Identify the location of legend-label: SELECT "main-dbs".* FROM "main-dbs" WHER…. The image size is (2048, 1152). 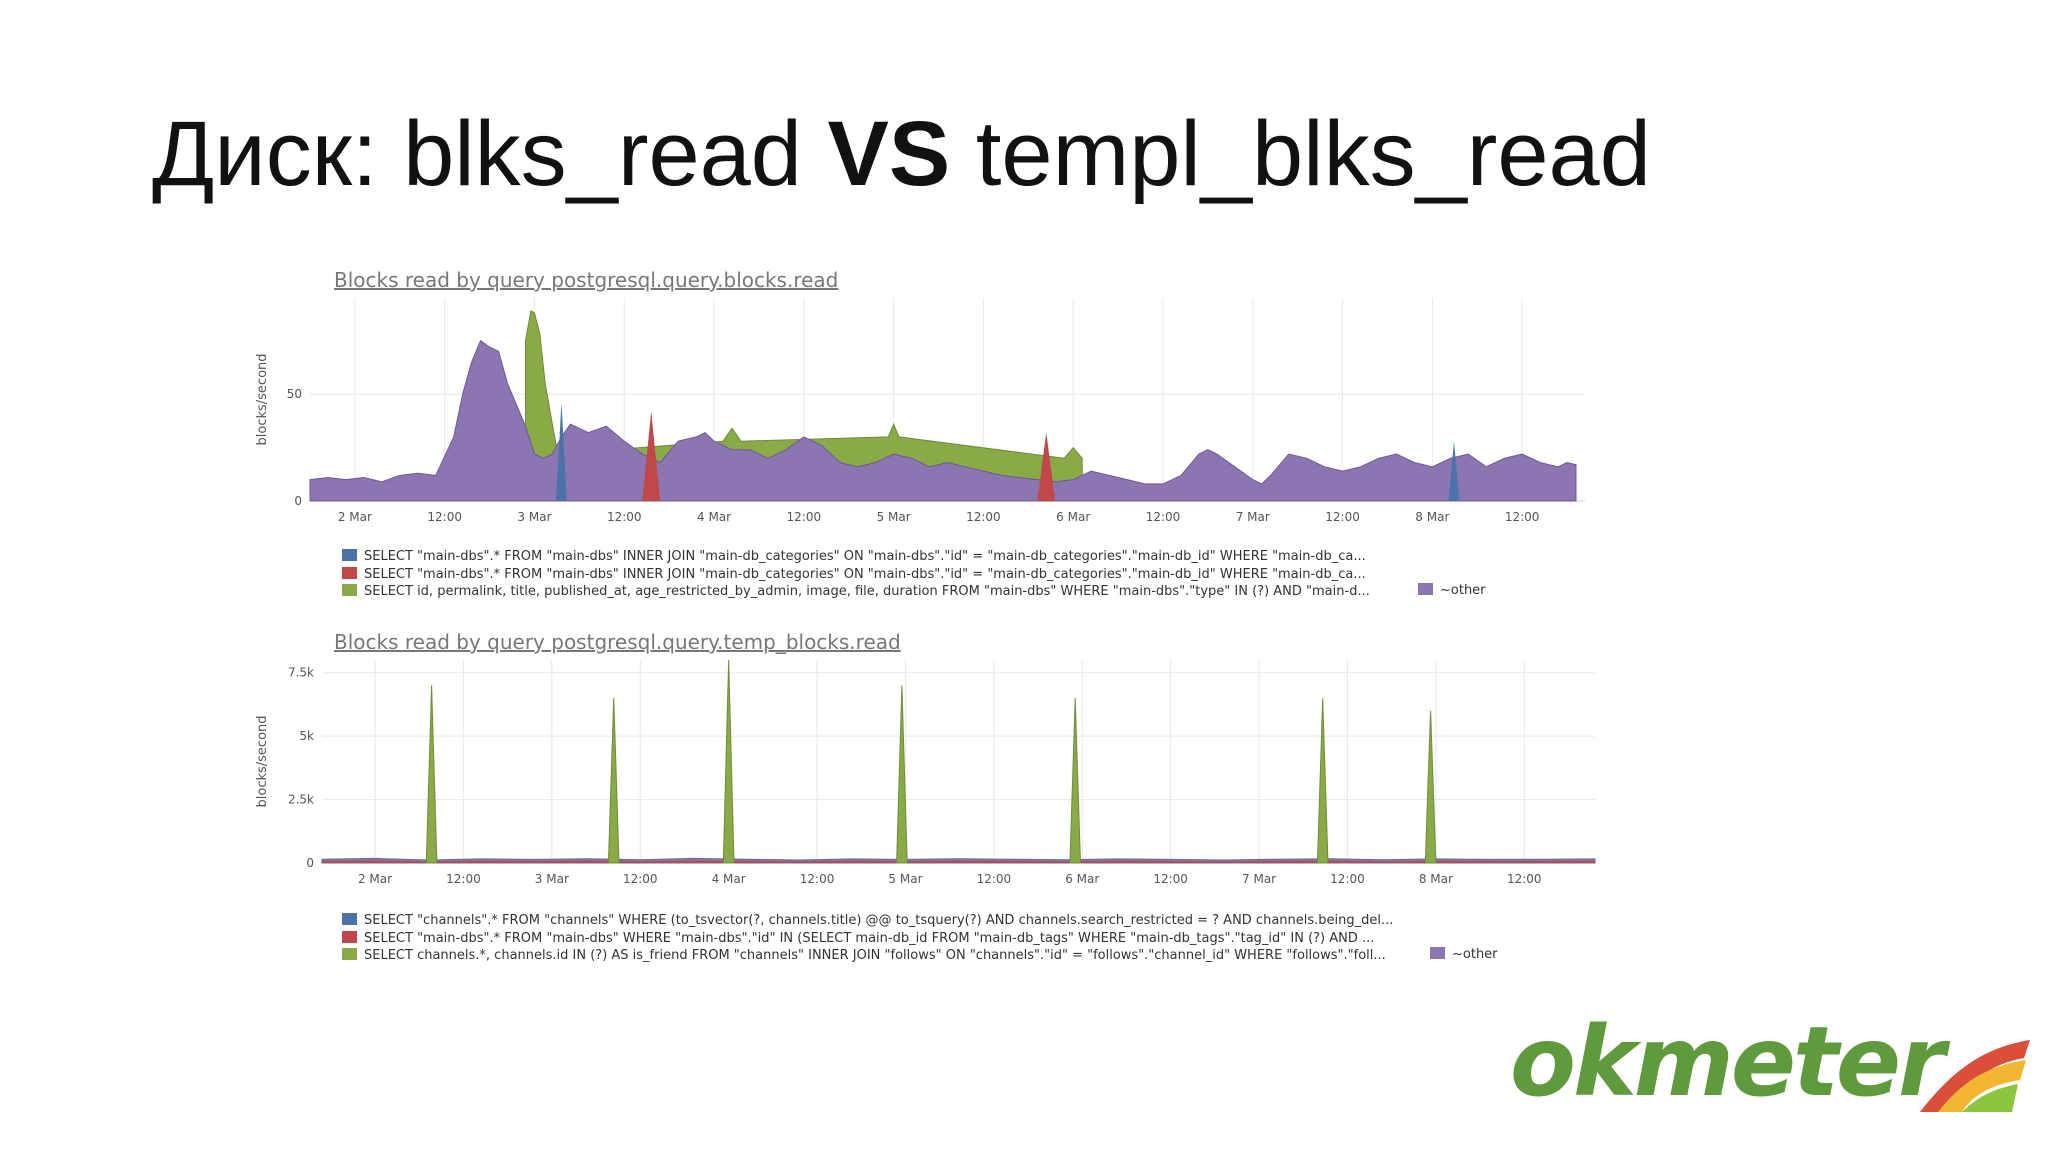
(869, 938).